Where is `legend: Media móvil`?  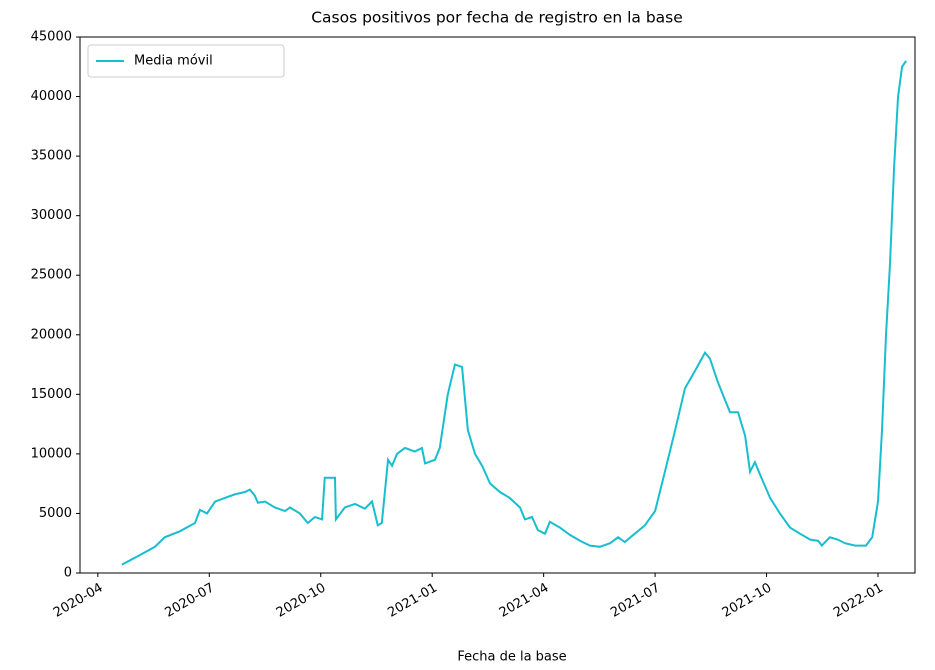
legend: Media móvil is located at coordinates (186, 61).